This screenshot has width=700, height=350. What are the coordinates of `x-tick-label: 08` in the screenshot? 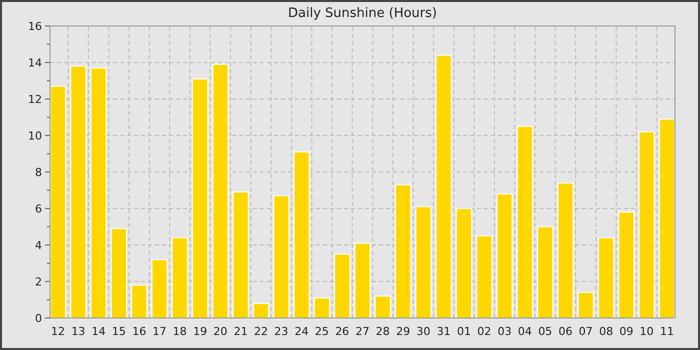 It's located at (606, 331).